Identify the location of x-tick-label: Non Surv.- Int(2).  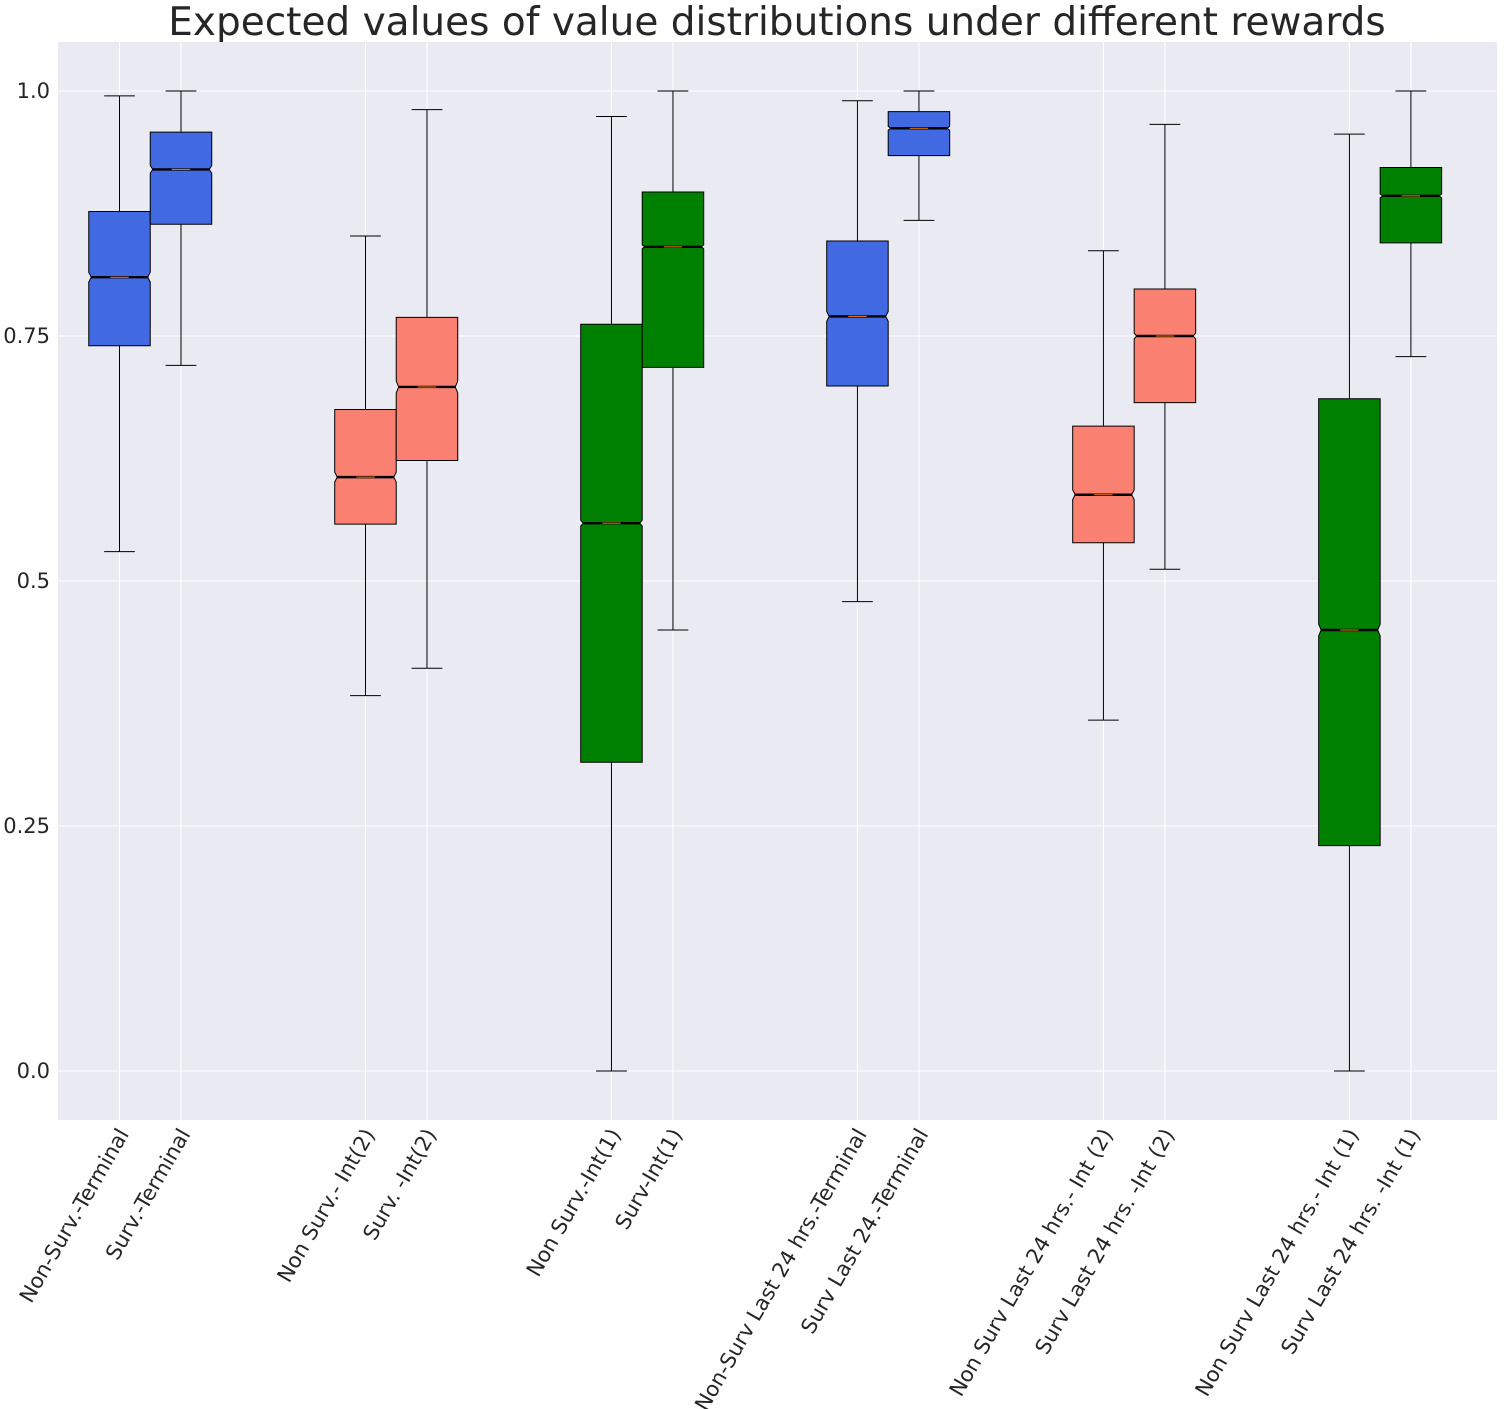
(326, 1206).